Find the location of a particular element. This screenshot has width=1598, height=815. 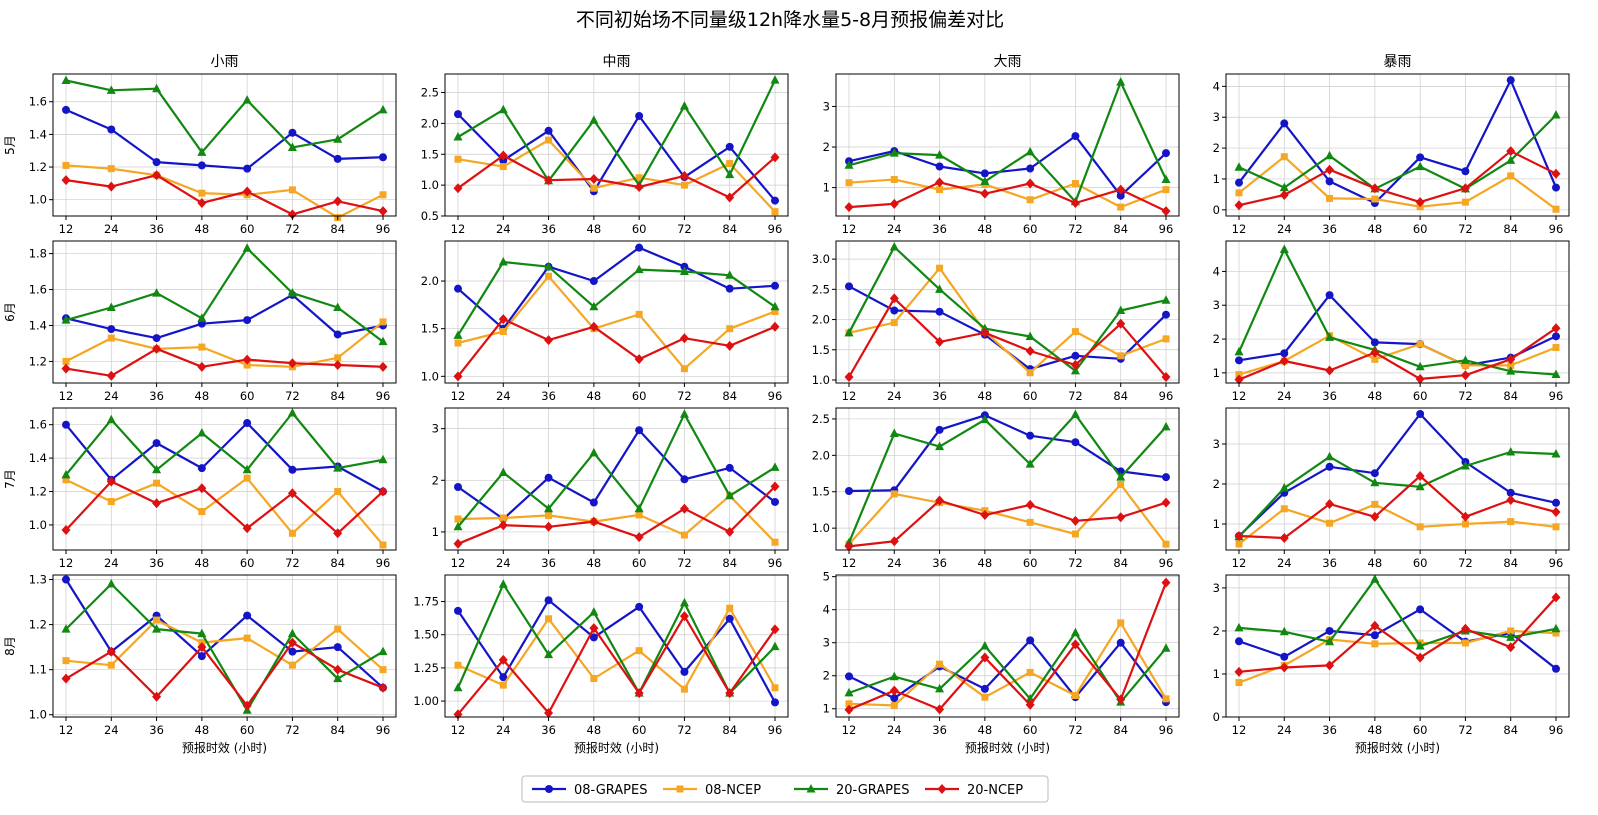

y-tick-label: 2.0 is located at coordinates (821, 455).